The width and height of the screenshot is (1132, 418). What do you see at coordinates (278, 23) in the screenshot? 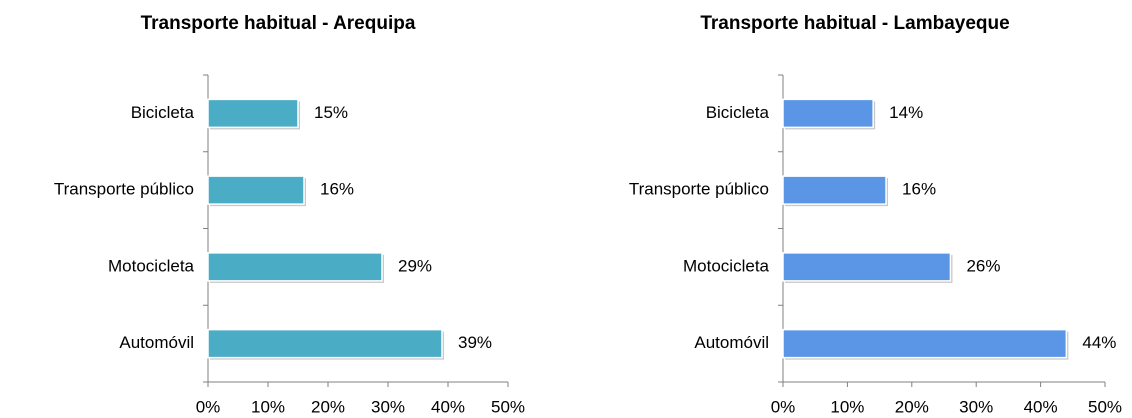
I see `chart-title: Transporte habitual - Arequipa` at bounding box center [278, 23].